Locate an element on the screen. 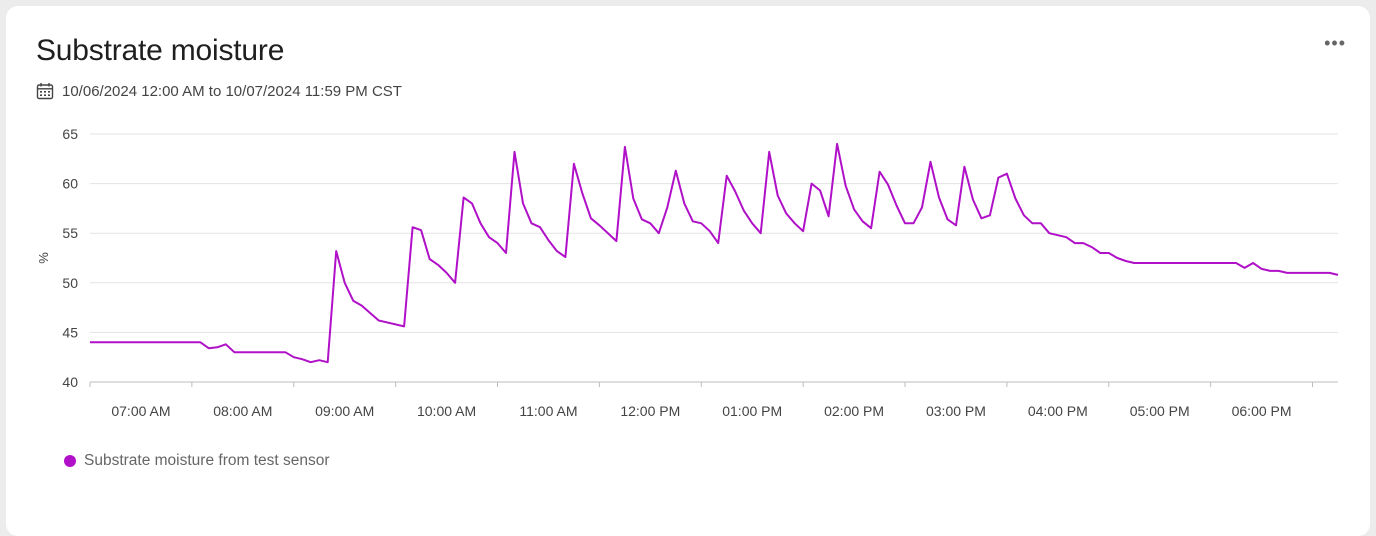 The width and height of the screenshot is (1376, 536). legend-dot-icon is located at coordinates (70, 461).